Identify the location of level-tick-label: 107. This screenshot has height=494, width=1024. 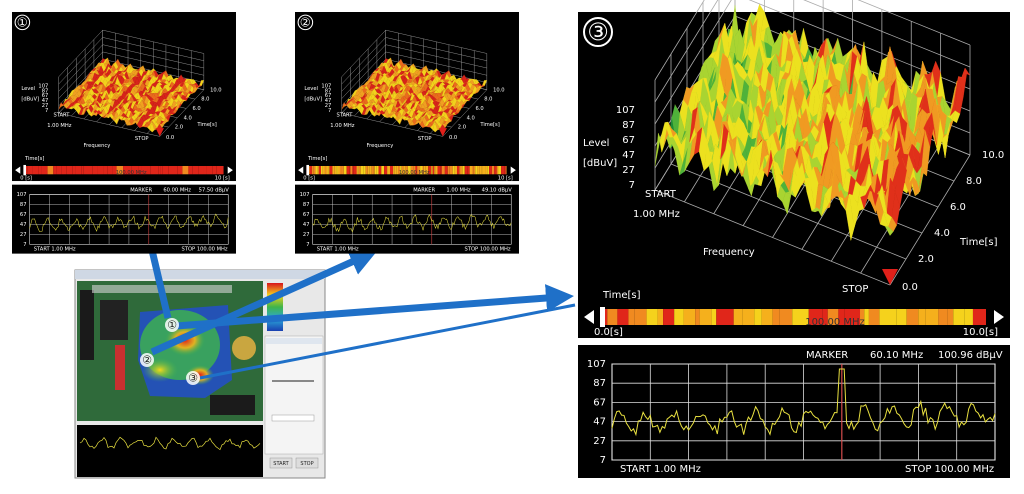
(625, 110).